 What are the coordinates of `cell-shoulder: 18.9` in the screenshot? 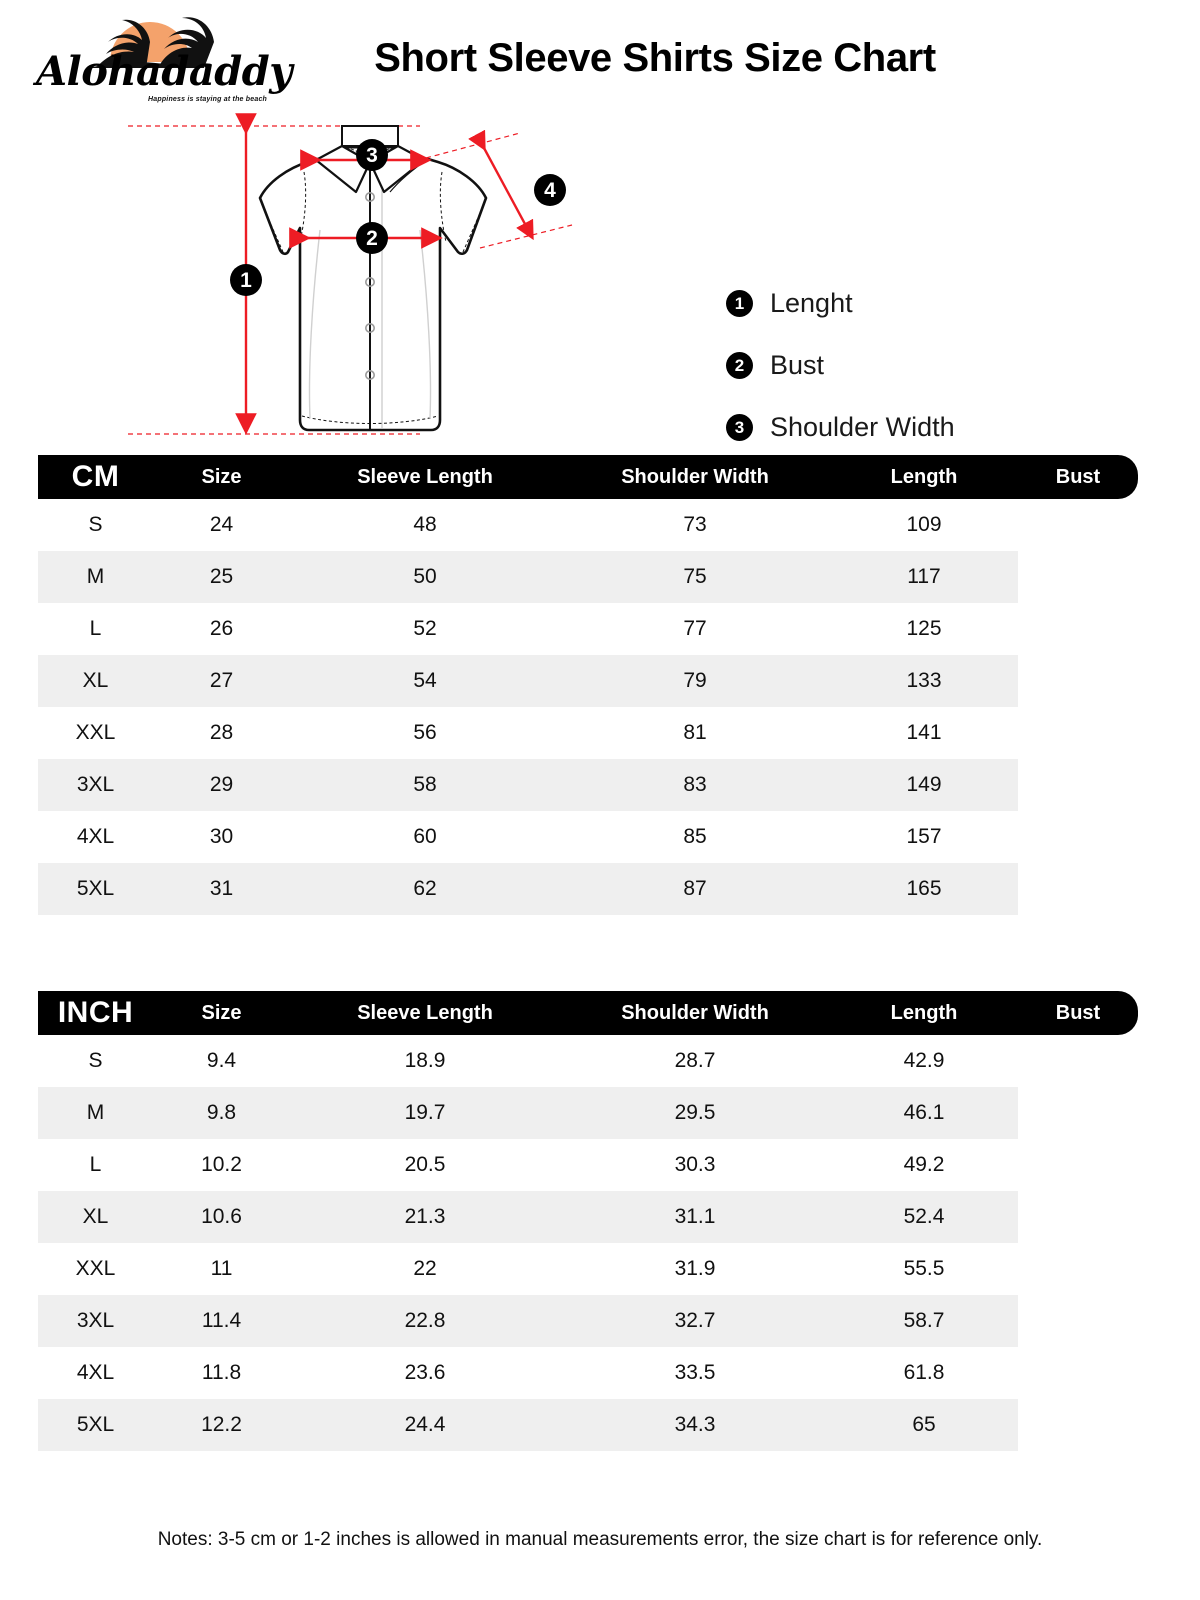 It's located at (425, 1061).